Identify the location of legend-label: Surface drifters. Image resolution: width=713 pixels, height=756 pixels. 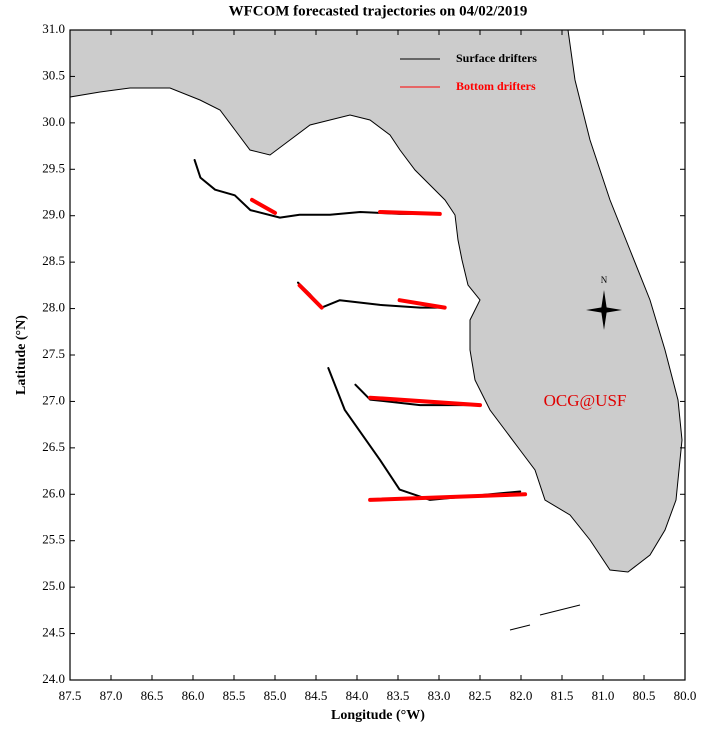
(496, 58).